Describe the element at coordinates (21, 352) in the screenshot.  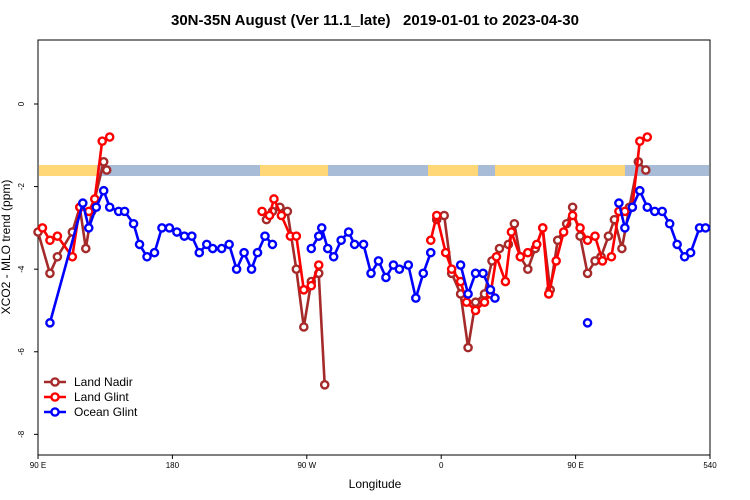
I see `y-tick-label: -6` at that location.